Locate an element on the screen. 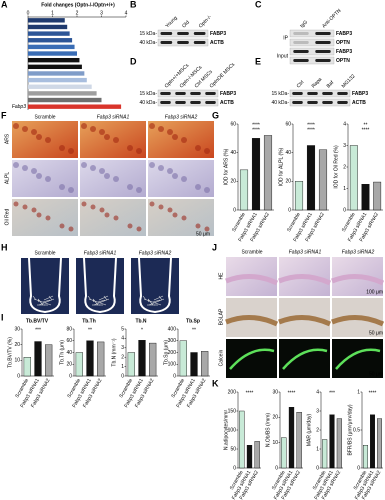 This screenshot has height=500, width=385. panel-letter: F is located at coordinates (4, 115).